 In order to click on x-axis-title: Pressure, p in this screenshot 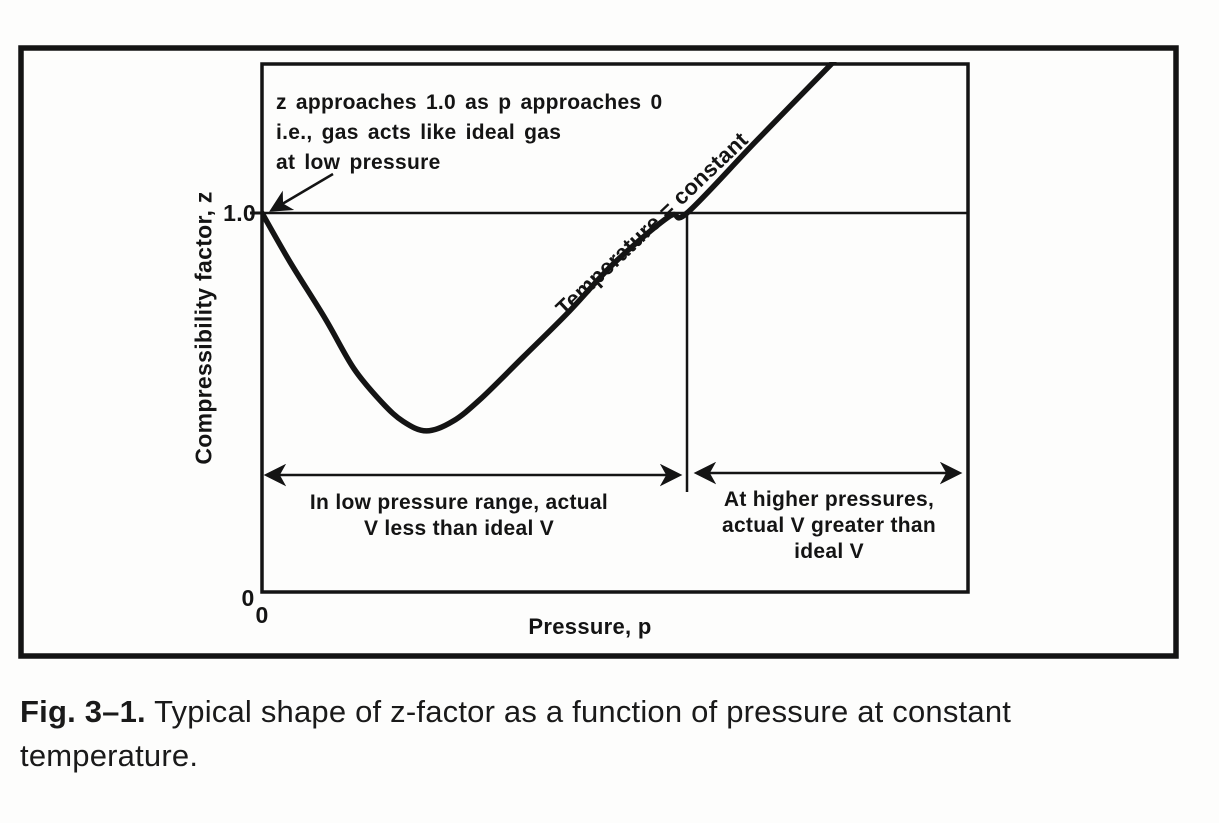, I will do `click(590, 626)`.